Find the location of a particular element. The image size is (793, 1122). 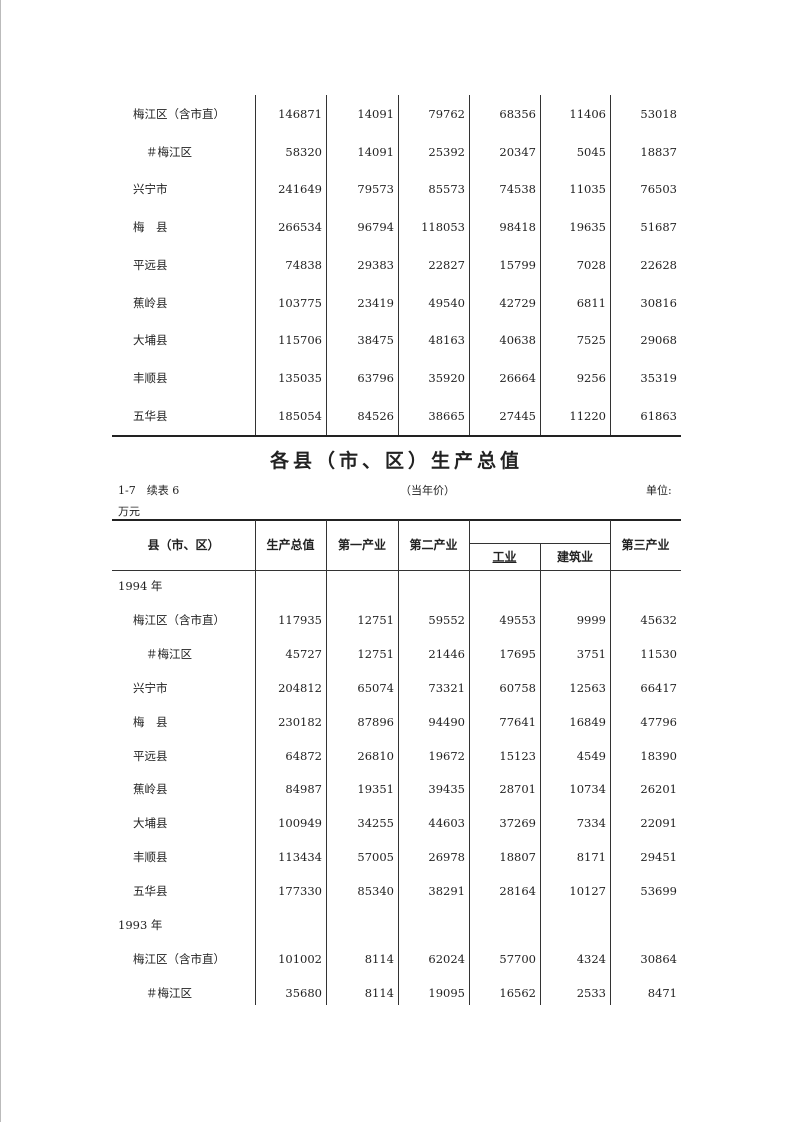

cell-value: 4324 is located at coordinates (591, 958).